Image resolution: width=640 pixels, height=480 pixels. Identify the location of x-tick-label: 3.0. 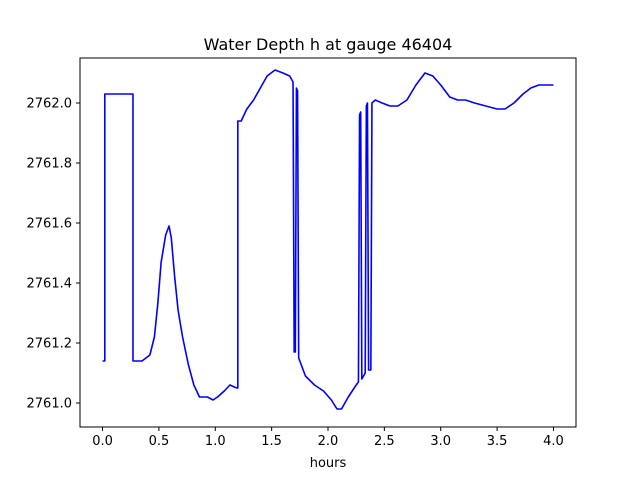
(440, 441).